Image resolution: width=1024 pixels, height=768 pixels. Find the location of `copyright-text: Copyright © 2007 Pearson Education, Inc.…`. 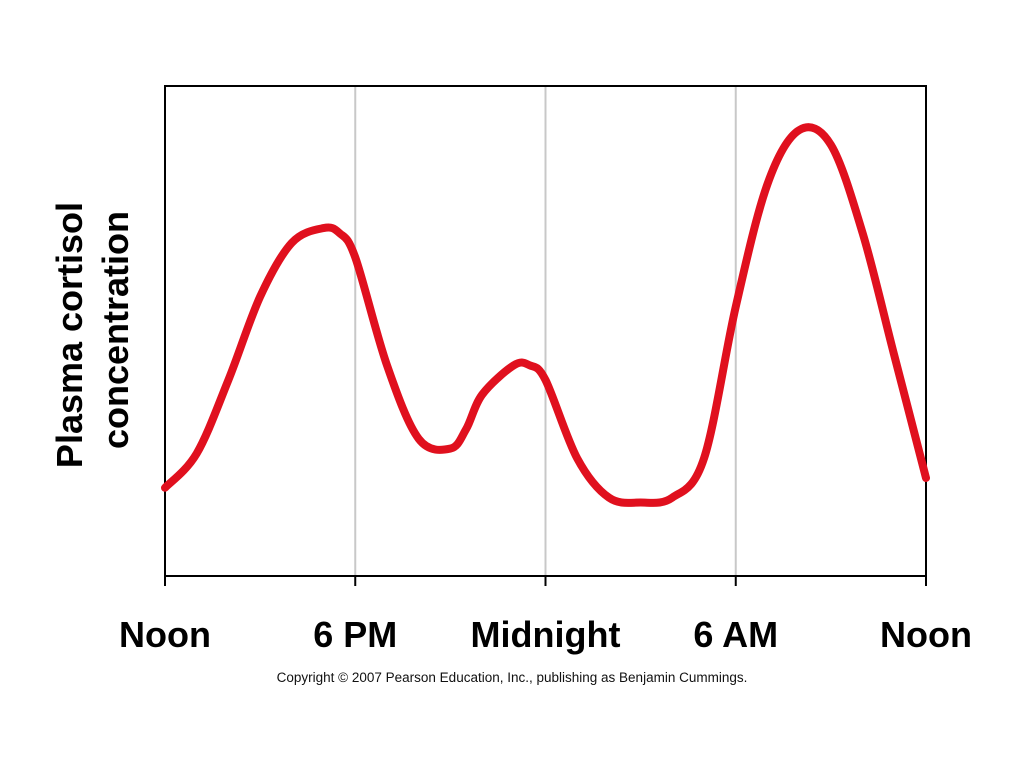

copyright-text: Copyright © 2007 Pearson Education, Inc.… is located at coordinates (512, 677).